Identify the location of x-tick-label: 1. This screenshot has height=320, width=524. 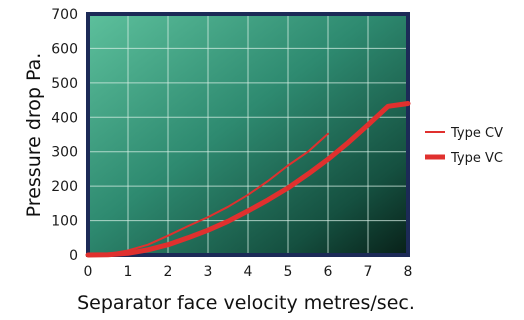
(128, 272).